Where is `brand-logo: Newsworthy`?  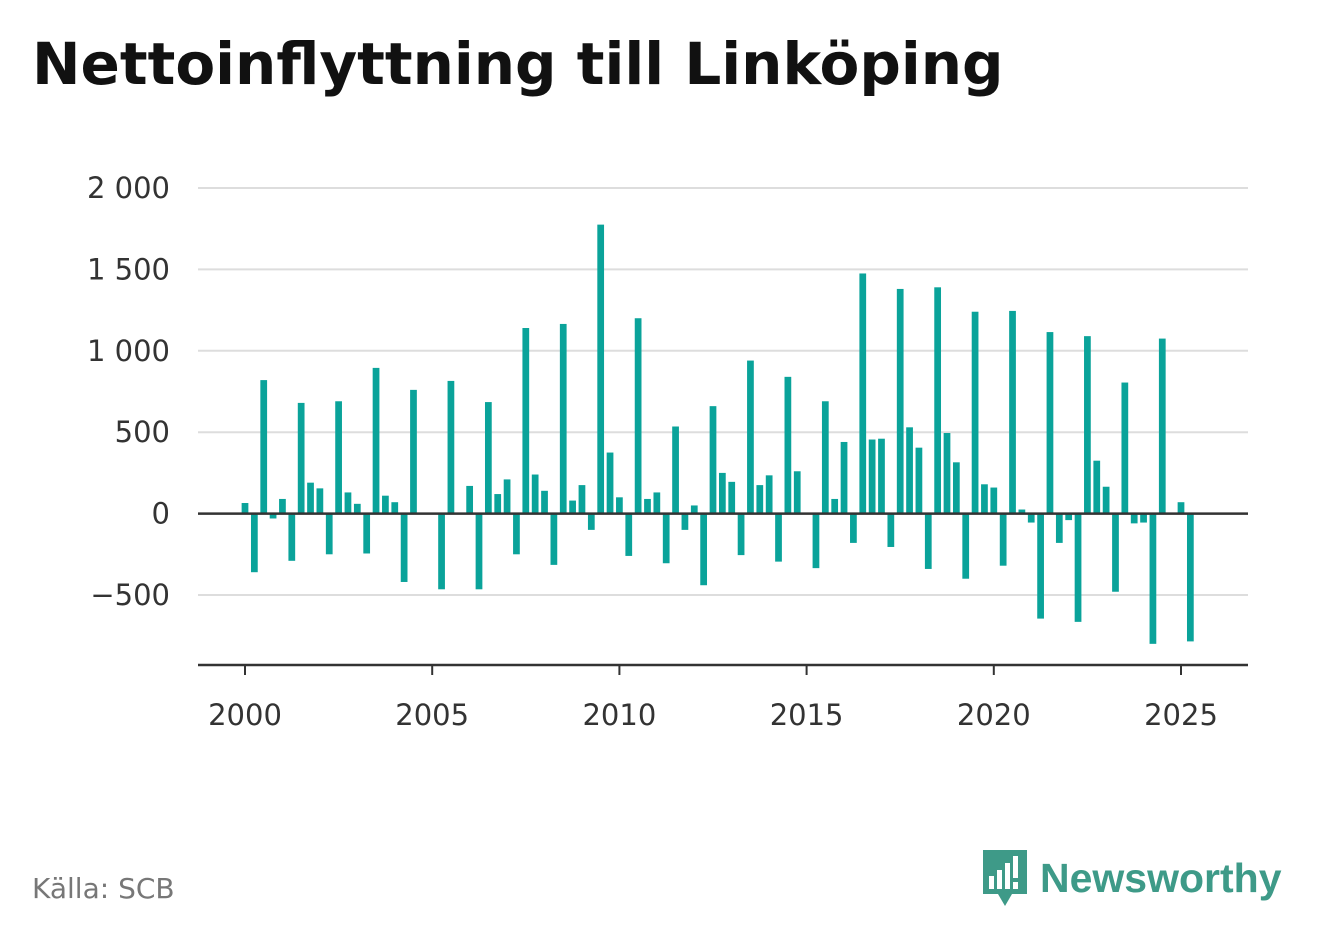 brand-logo: Newsworthy is located at coordinates (1131, 878).